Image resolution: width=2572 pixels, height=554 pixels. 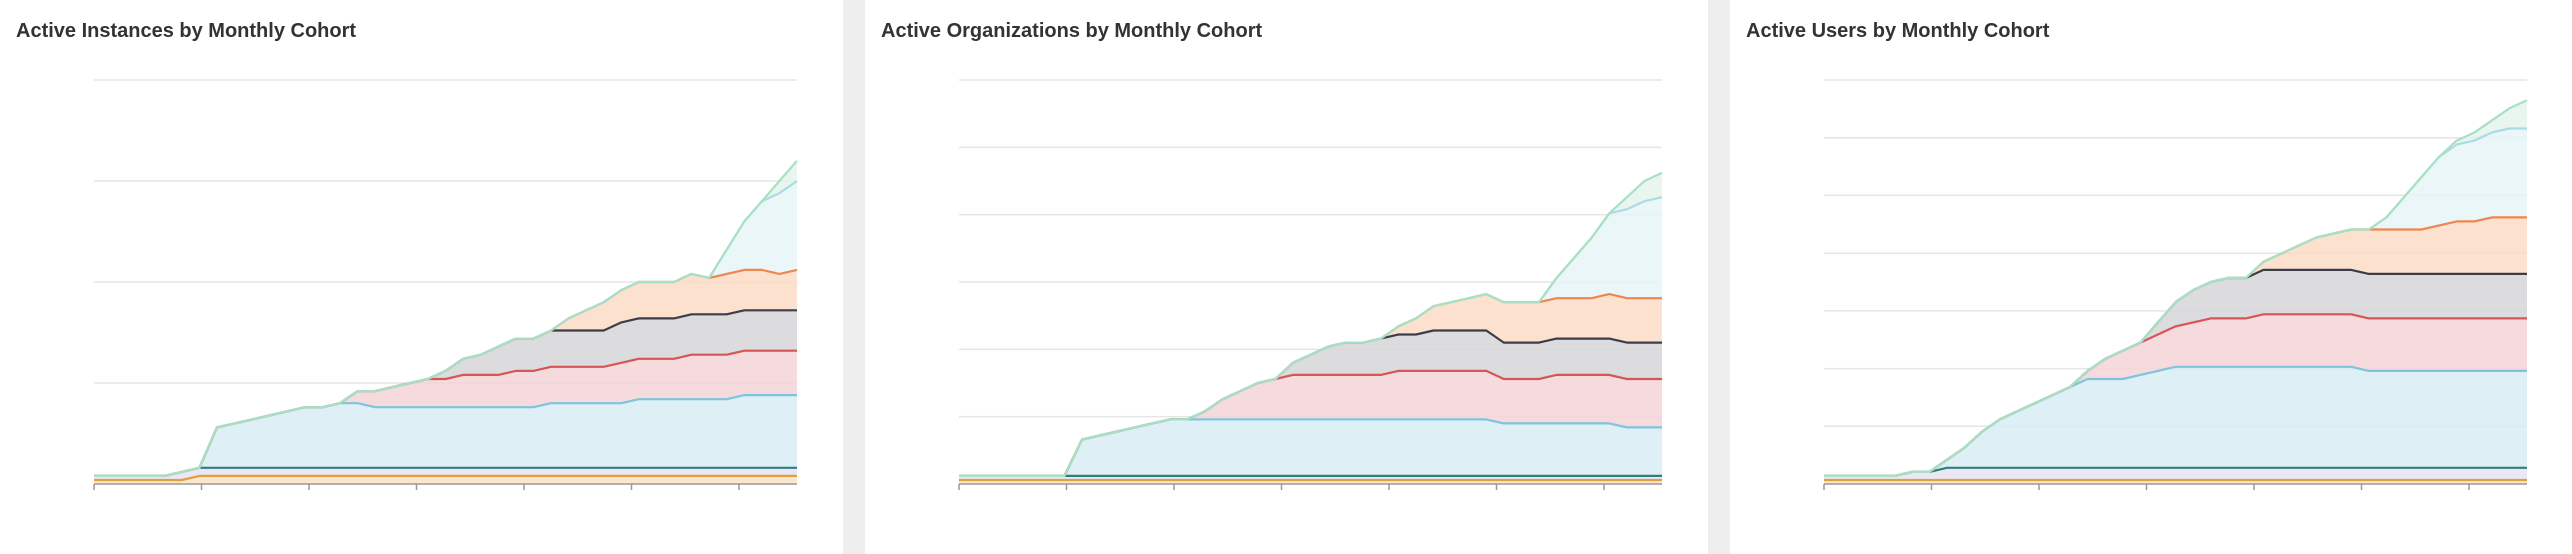 I want to click on series-0-line, so click(x=445, y=478).